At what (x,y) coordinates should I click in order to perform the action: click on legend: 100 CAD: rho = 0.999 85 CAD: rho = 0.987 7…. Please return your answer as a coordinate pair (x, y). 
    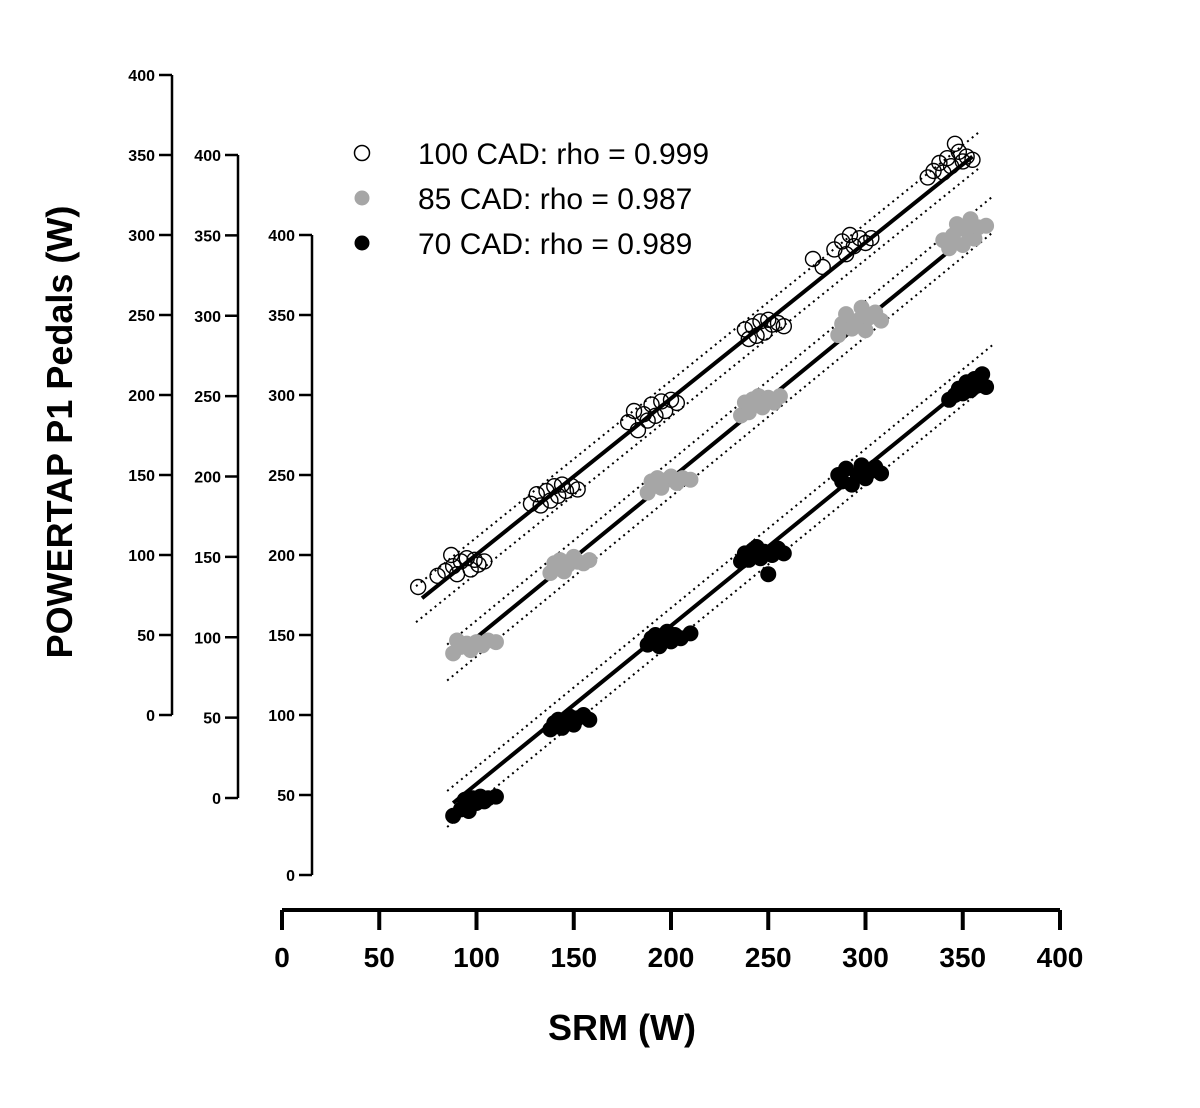
    Looking at the image, I should click on (531, 199).